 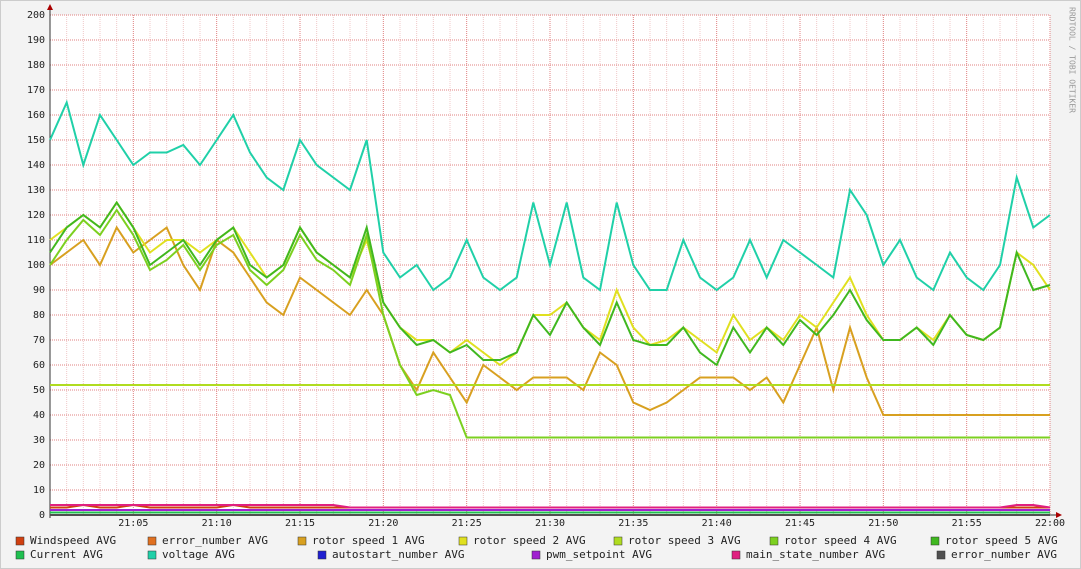 What do you see at coordinates (42, 515) in the screenshot?
I see `y-tick-label: 0` at bounding box center [42, 515].